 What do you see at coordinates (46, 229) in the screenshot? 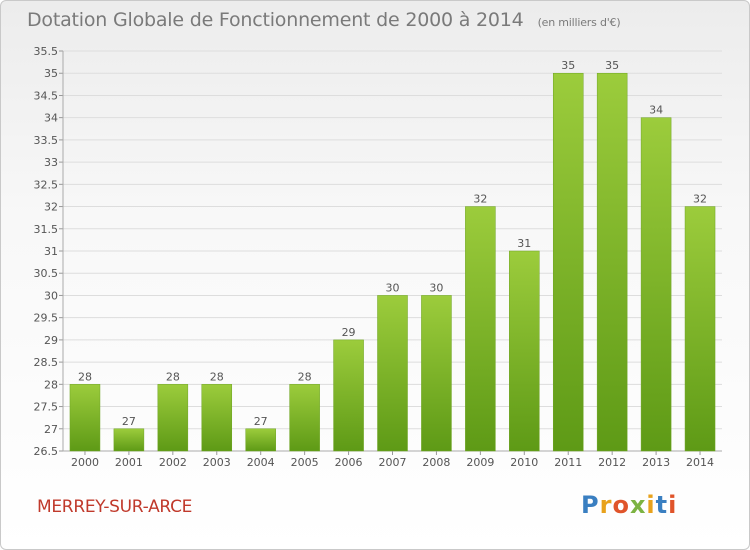
I see `y-tick-label: 31.5` at bounding box center [46, 229].